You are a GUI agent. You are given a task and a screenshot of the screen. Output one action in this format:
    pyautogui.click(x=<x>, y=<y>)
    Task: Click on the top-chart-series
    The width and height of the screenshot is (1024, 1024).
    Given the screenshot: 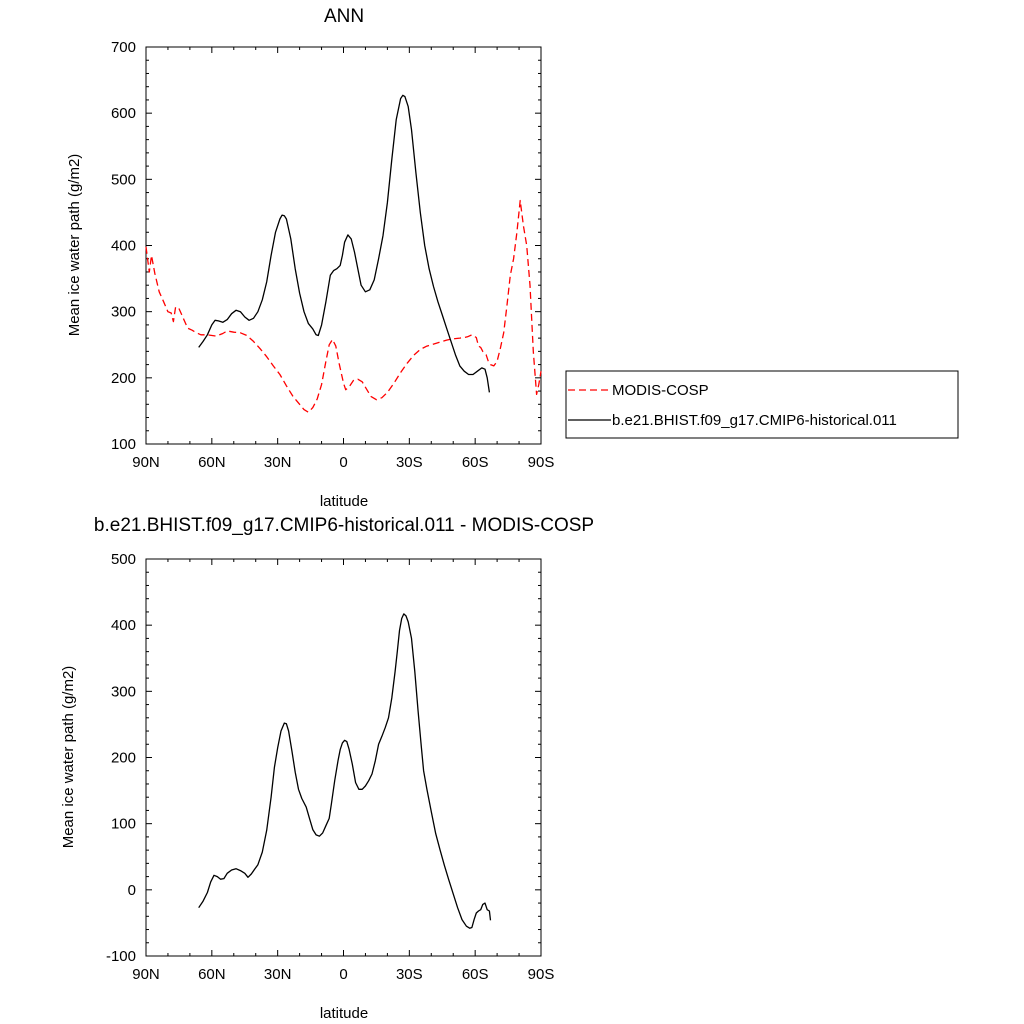 What is the action you would take?
    pyautogui.click(x=343, y=253)
    